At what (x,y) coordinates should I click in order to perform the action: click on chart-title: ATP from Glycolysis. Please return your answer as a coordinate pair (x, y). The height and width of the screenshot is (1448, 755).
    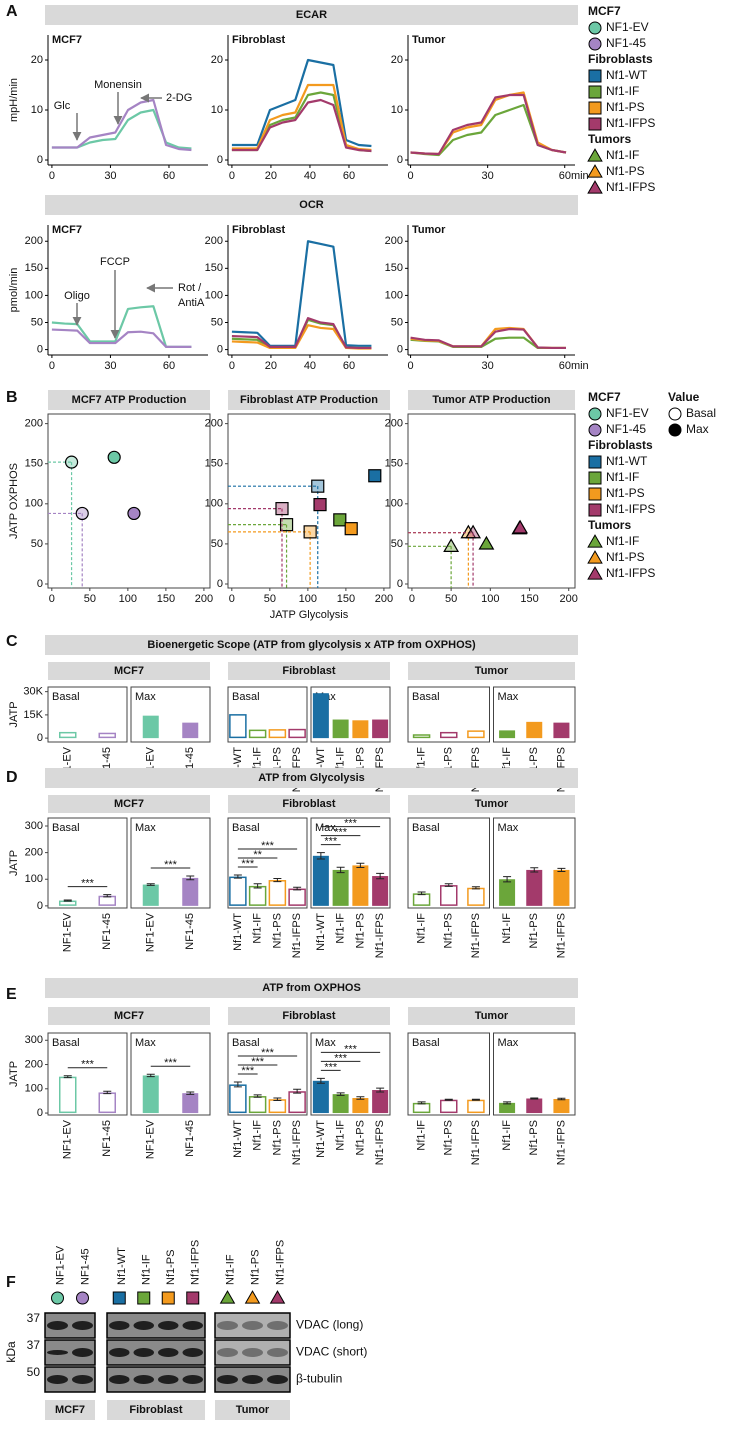
    Looking at the image, I should click on (311, 778).